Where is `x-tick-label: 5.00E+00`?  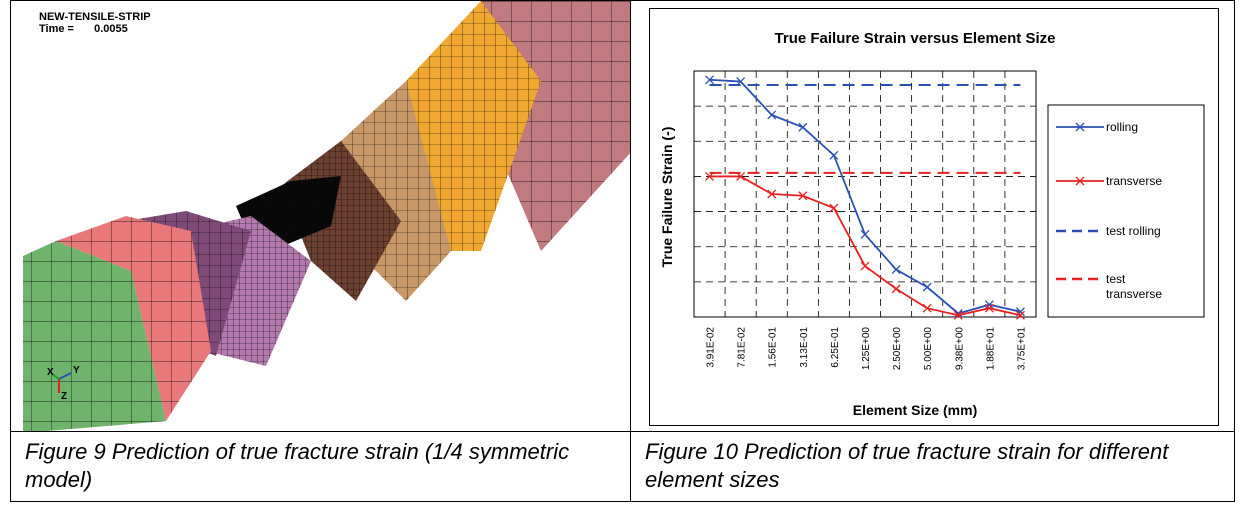 x-tick-label: 5.00E+00 is located at coordinates (928, 349).